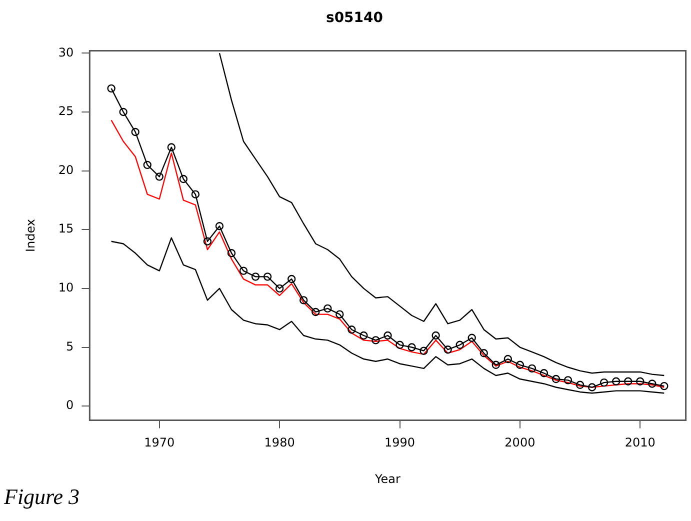  Describe the element at coordinates (520, 443) in the screenshot. I see `x-tick-label: 2000` at that location.